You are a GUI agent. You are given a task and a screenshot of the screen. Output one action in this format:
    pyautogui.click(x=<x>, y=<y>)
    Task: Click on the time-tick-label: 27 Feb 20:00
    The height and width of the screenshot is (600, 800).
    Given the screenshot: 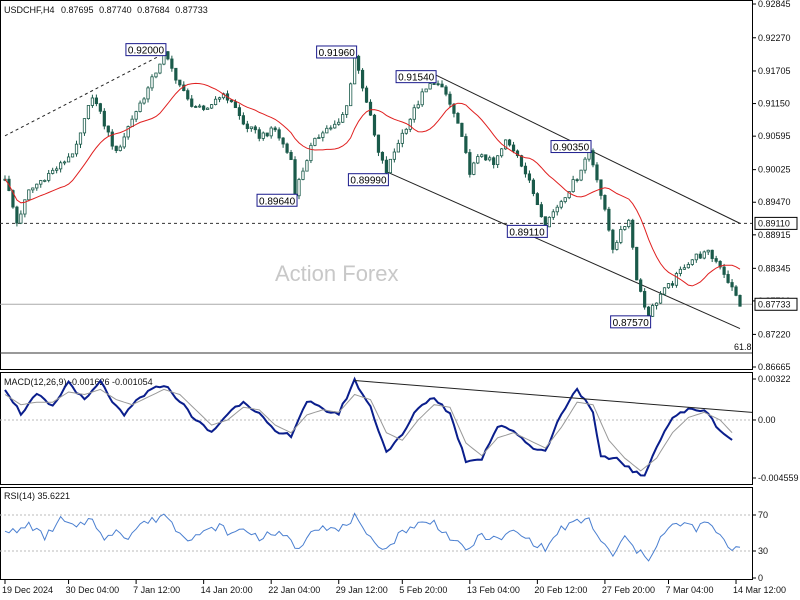 What is the action you would take?
    pyautogui.click(x=628, y=590)
    